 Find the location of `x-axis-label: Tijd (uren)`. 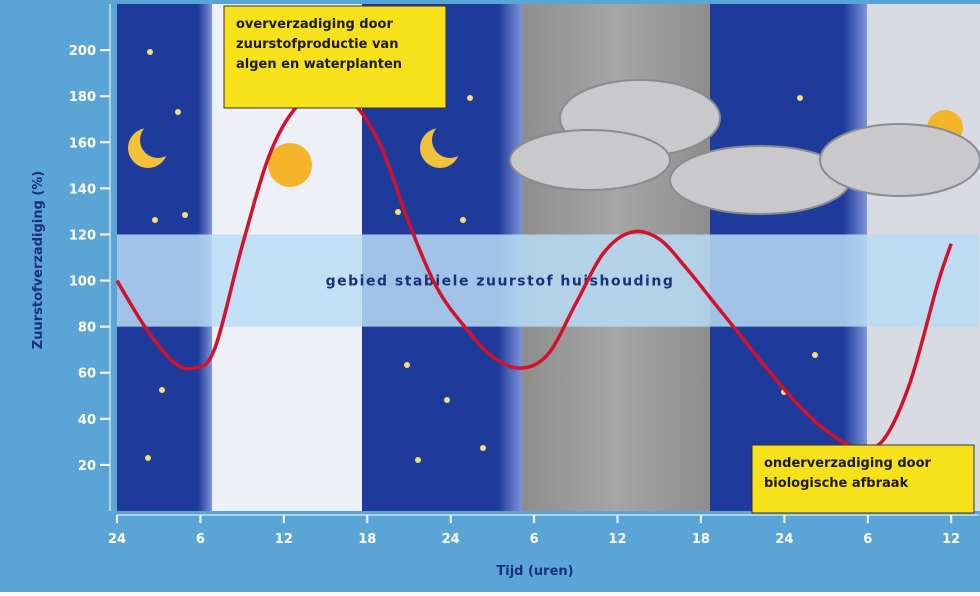

x-axis-label: Tijd (uren) is located at coordinates (534, 571).